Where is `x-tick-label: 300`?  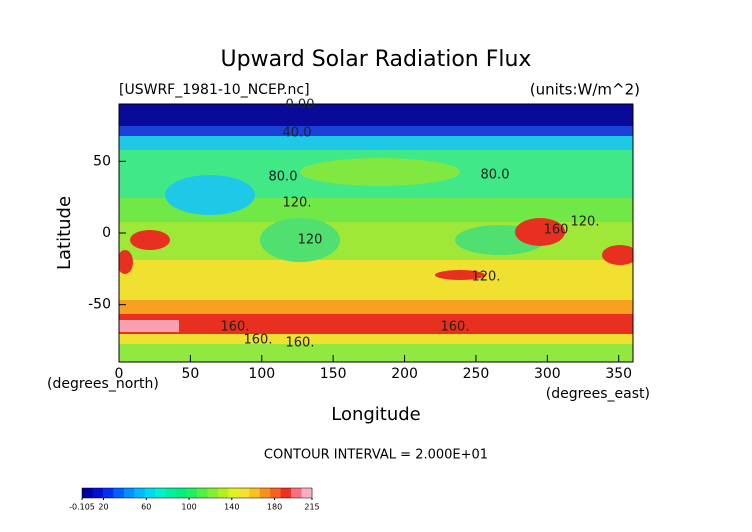
x-tick-label: 300 is located at coordinates (547, 374).